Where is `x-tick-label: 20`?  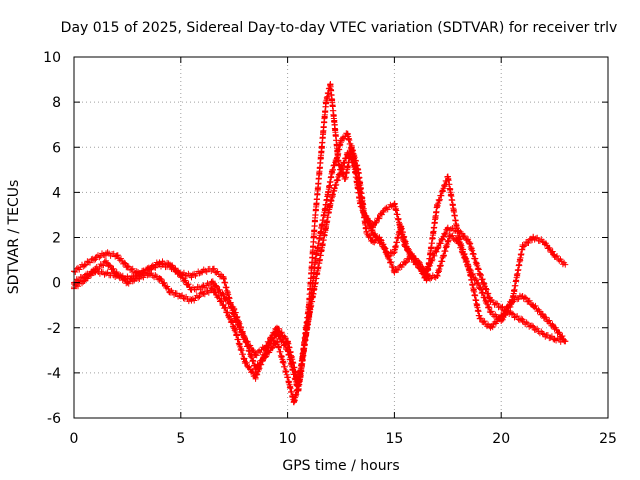 x-tick-label: 20 is located at coordinates (501, 439).